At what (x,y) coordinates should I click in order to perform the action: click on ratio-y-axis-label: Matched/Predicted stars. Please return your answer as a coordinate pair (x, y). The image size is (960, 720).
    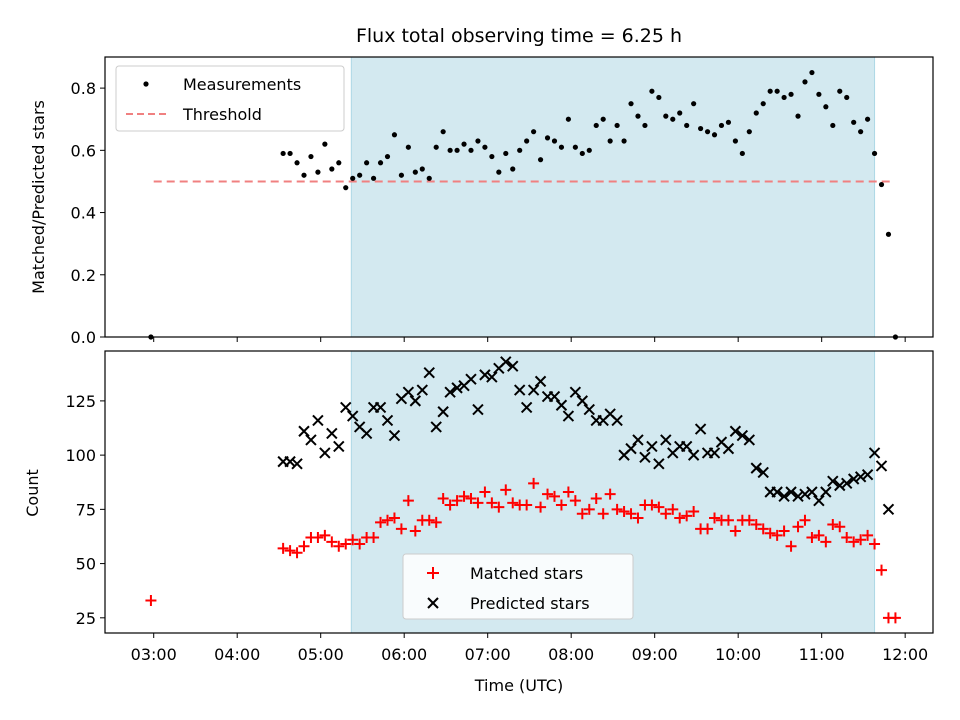
    Looking at the image, I should click on (38, 197).